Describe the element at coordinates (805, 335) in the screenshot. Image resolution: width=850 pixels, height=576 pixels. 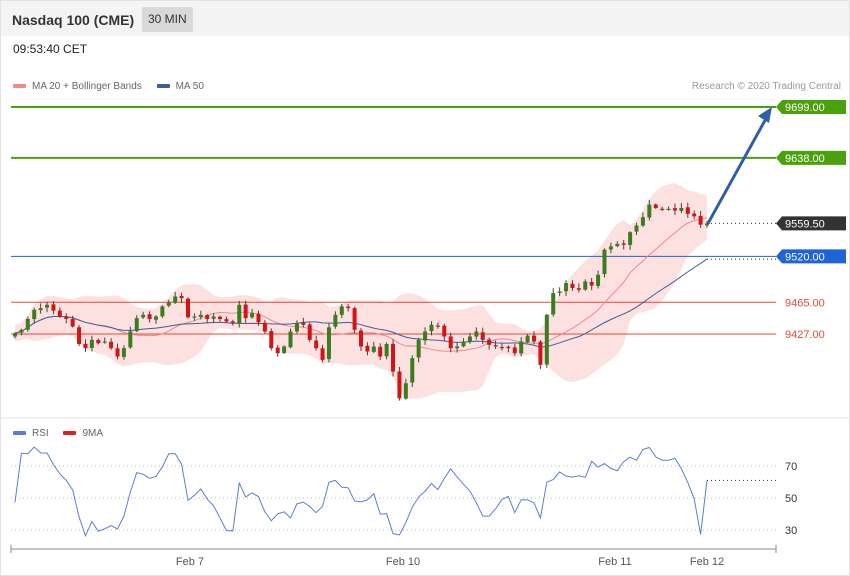
I see `level-label: 9427.00` at that location.